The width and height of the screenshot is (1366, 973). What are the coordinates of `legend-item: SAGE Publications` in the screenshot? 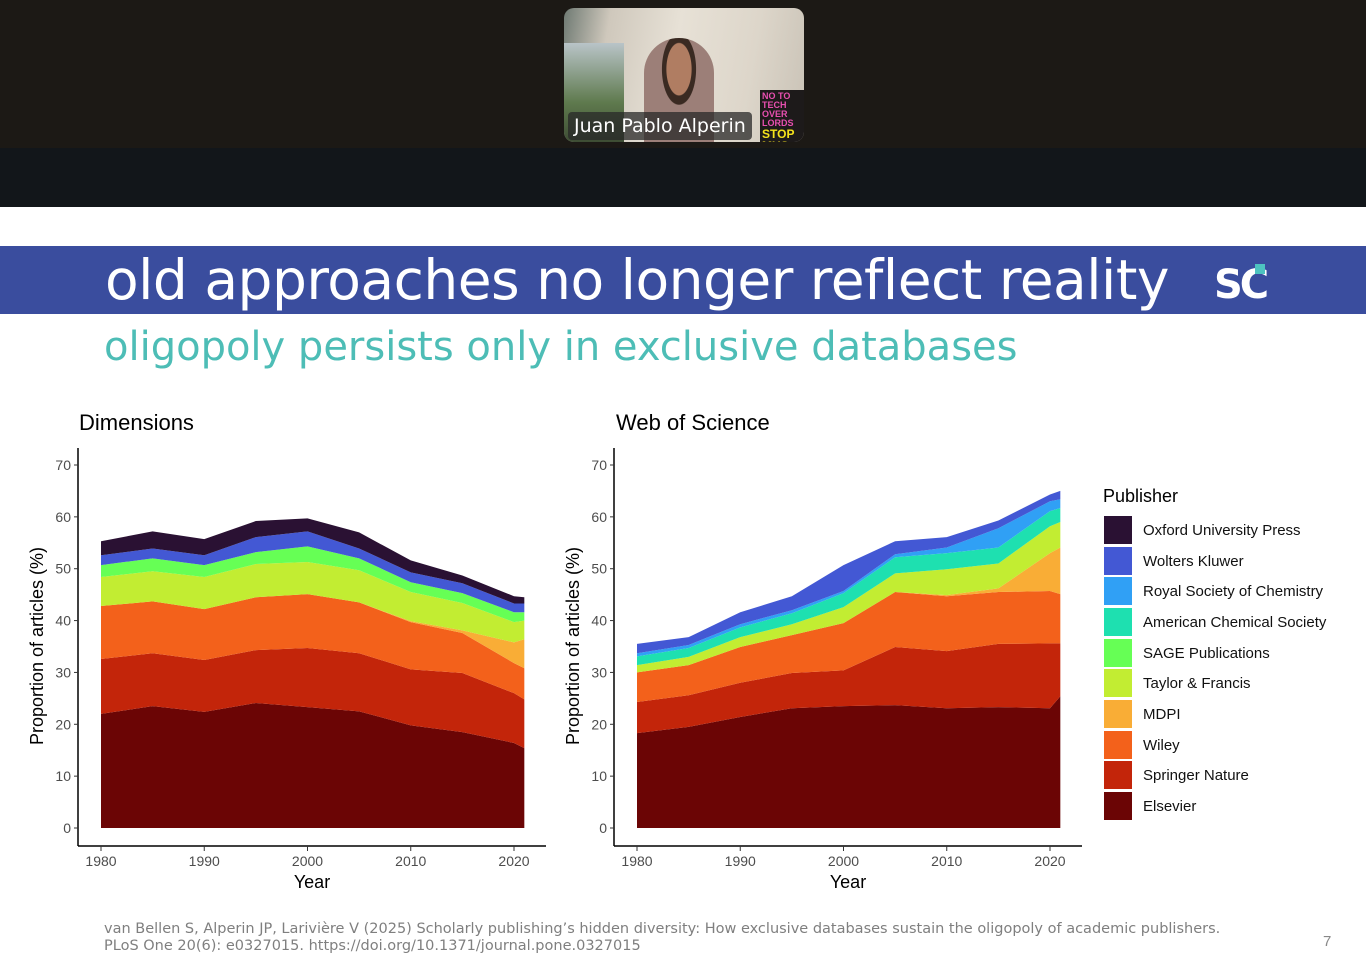 It's located at (1187, 653).